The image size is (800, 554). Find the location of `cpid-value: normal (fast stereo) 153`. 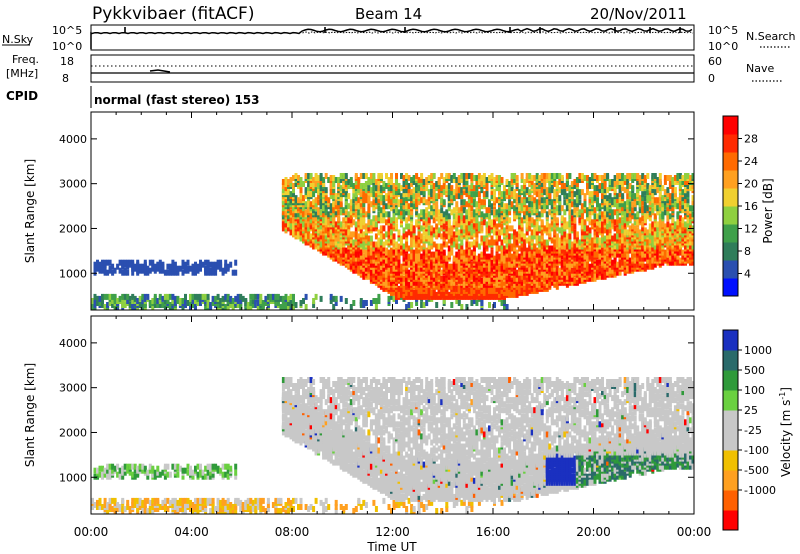

cpid-value: normal (fast stereo) 153 is located at coordinates (177, 100).